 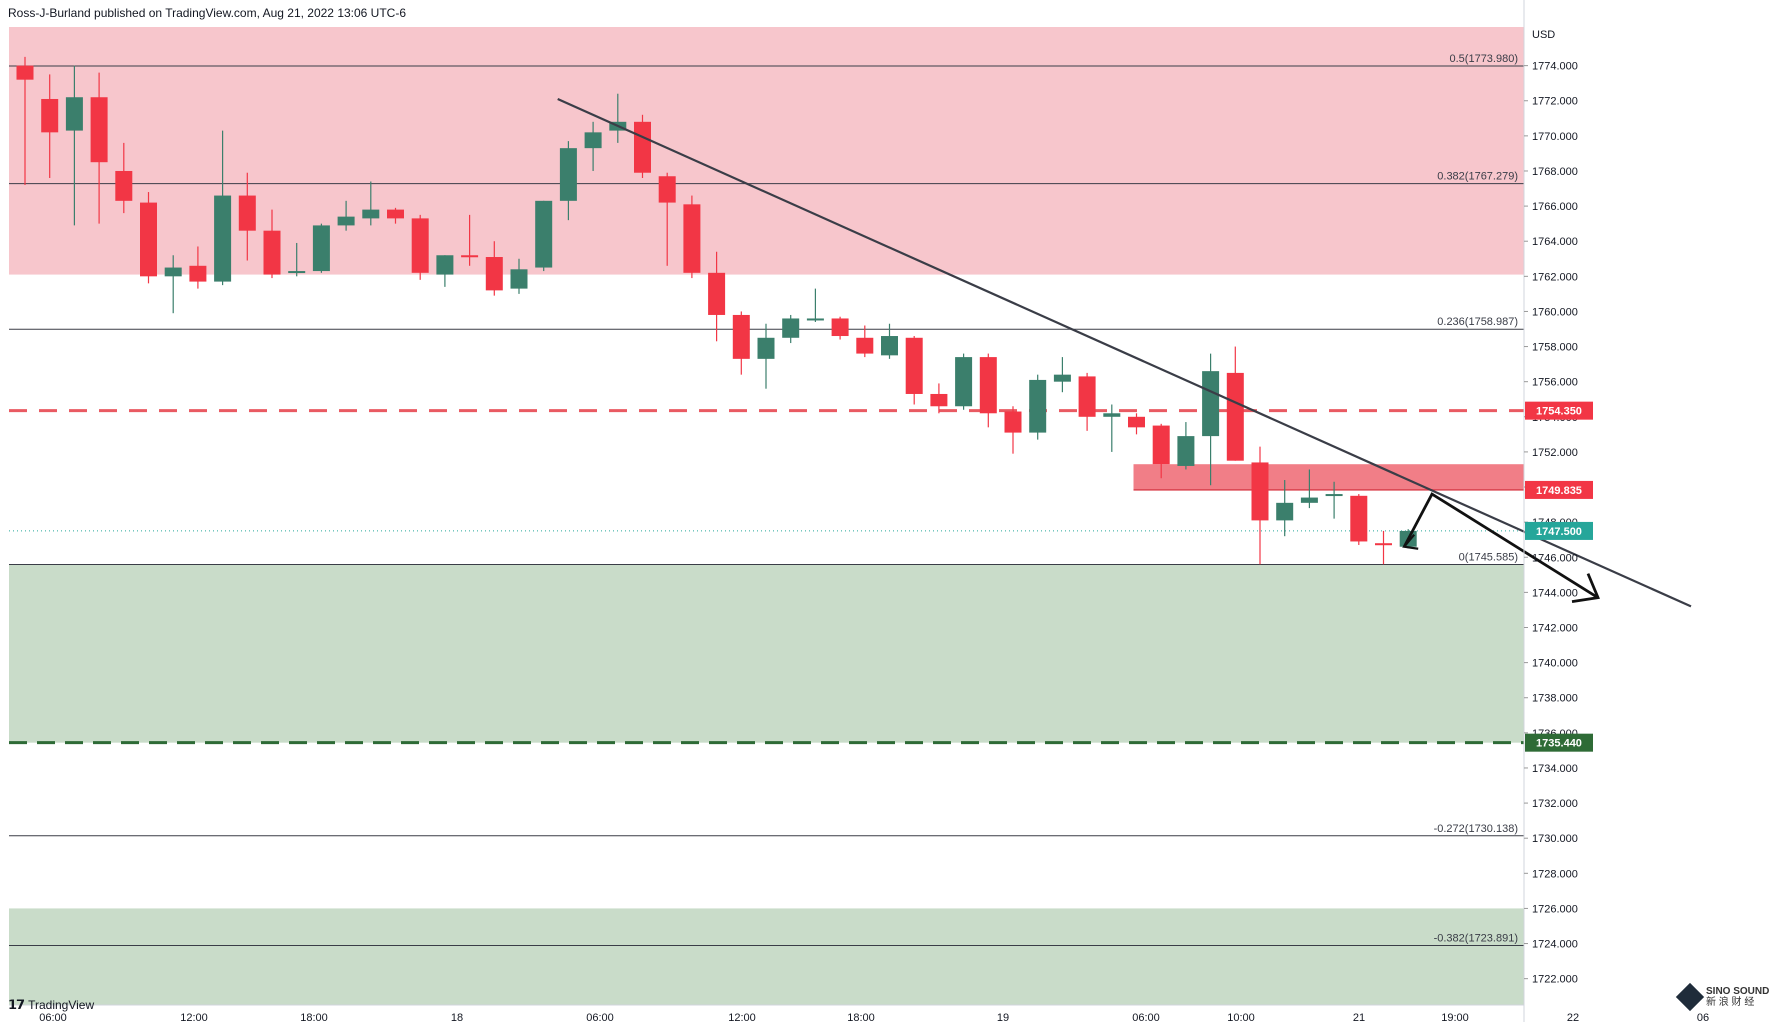 What do you see at coordinates (1738, 991) in the screenshot?
I see `watermark-line1: SINO SOUND` at bounding box center [1738, 991].